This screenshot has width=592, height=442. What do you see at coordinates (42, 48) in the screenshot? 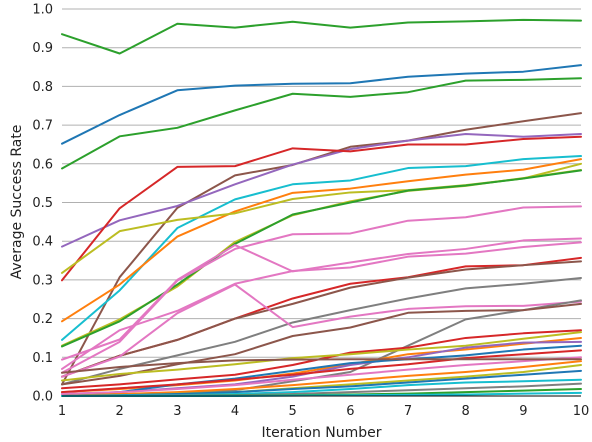
I see `y-tick-label: 0.9` at bounding box center [42, 48].